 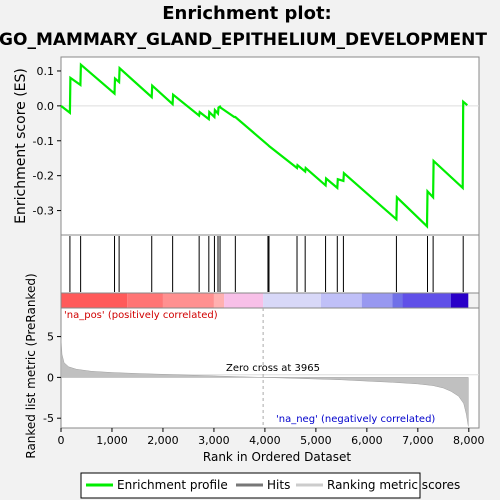 I want to click on rank-y-axis: 5 0 -5, so click(x=52, y=378).